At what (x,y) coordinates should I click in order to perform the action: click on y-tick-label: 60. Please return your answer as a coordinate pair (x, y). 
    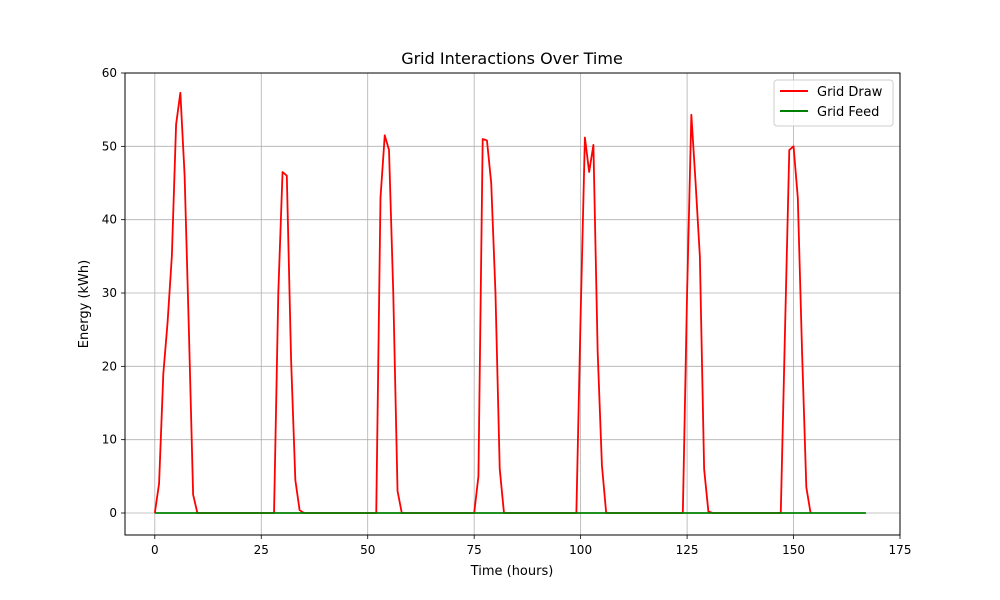
    Looking at the image, I should click on (109, 73).